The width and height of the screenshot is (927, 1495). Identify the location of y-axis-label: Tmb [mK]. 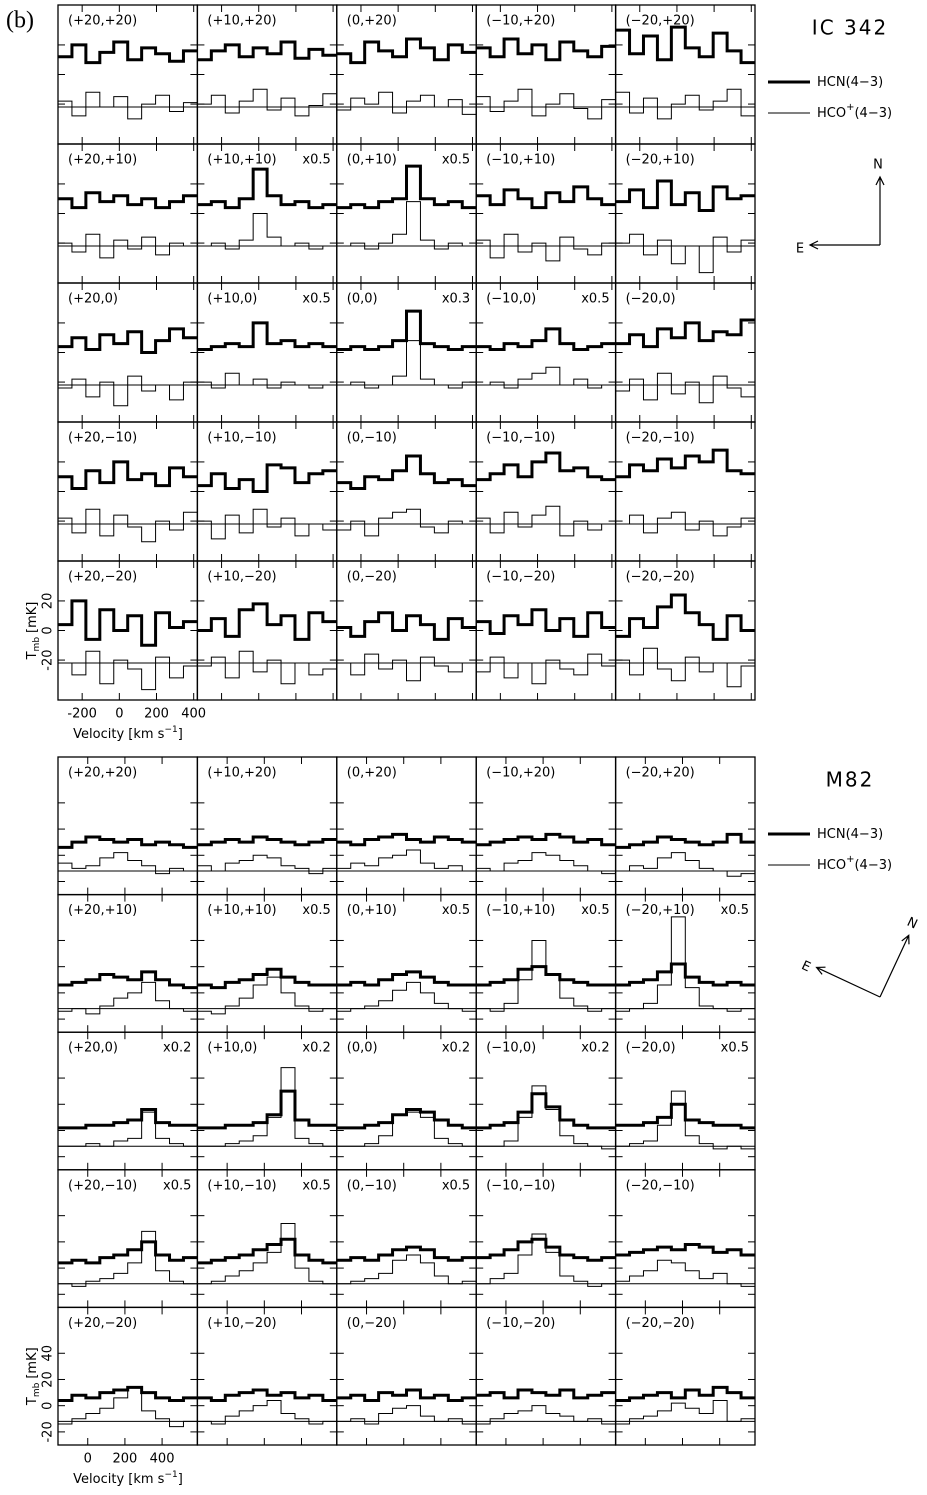
(33, 1376).